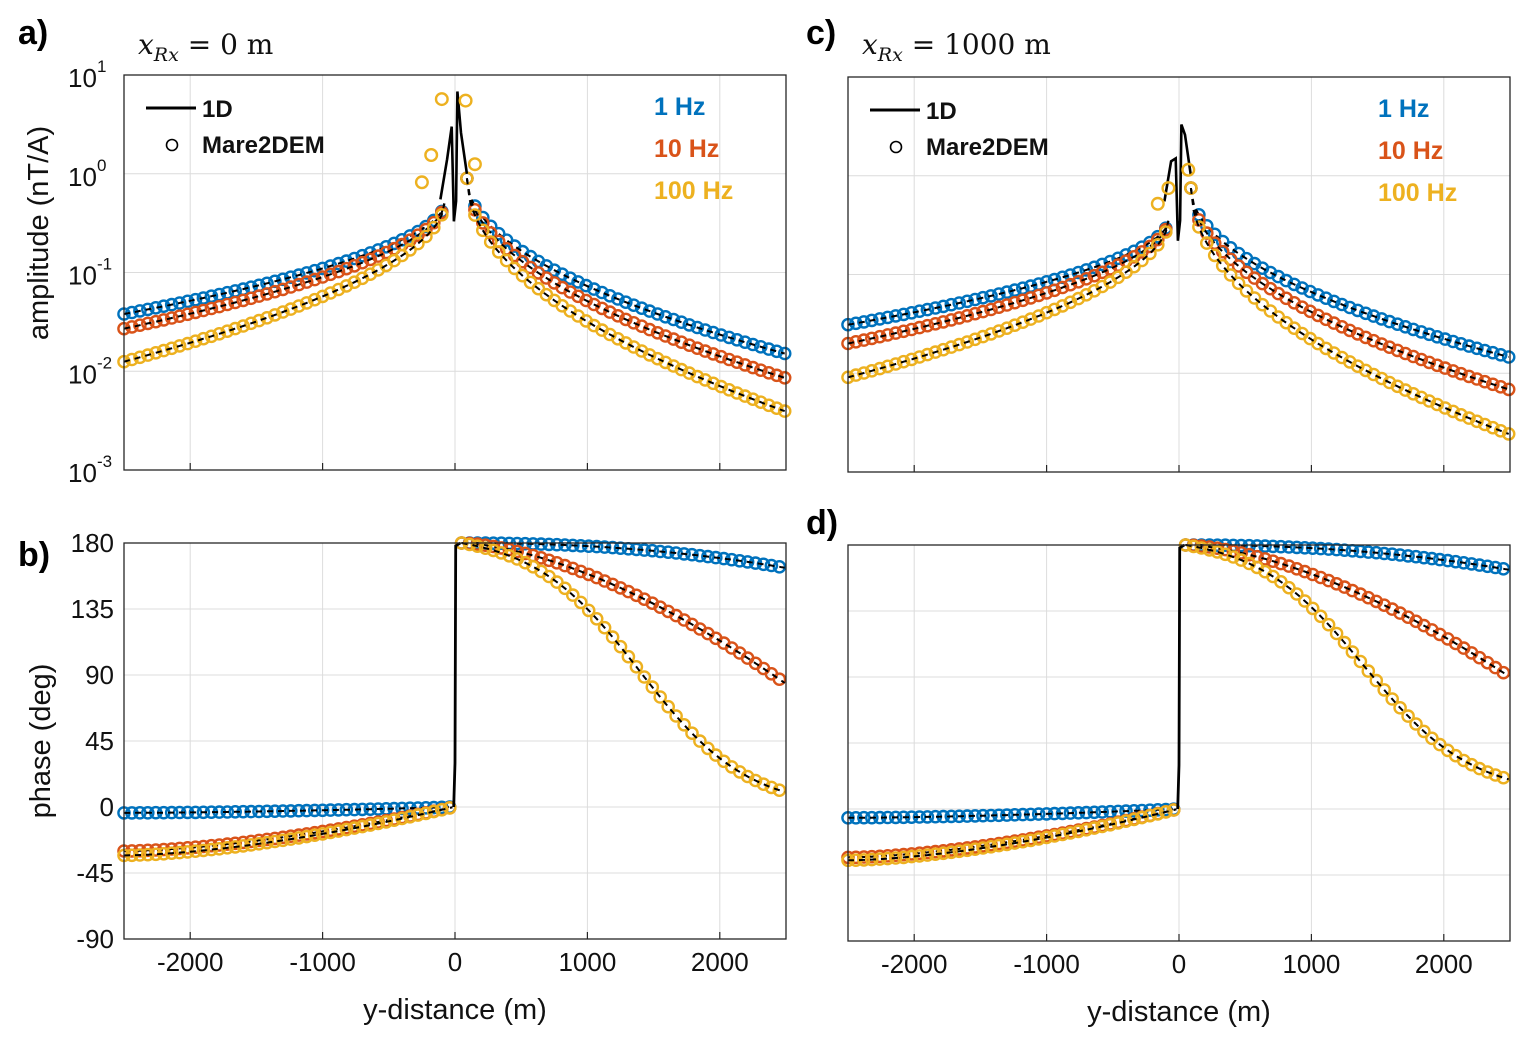 The image size is (1536, 1044). Describe the element at coordinates (679, 107) in the screenshot. I see `frequency-label-1hz: 1 Hz` at that location.